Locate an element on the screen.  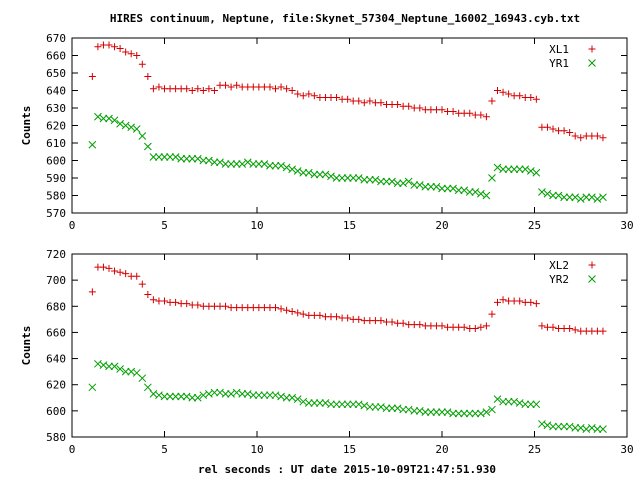
y-tick-label: 620 is located at coordinates (56, 126).